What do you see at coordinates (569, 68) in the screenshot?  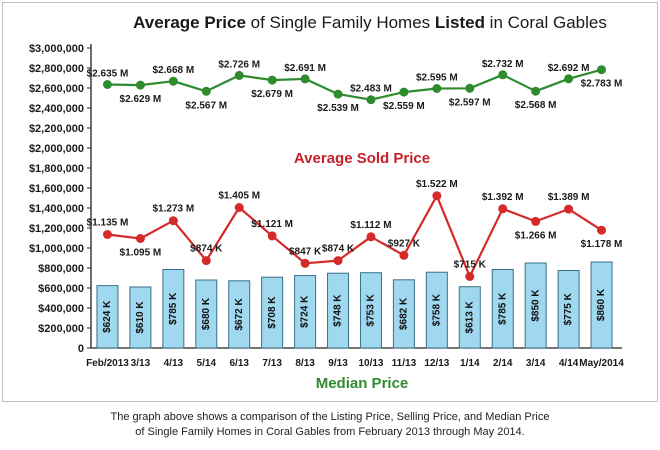 I see `listed-price-label: $2.692 M` at bounding box center [569, 68].